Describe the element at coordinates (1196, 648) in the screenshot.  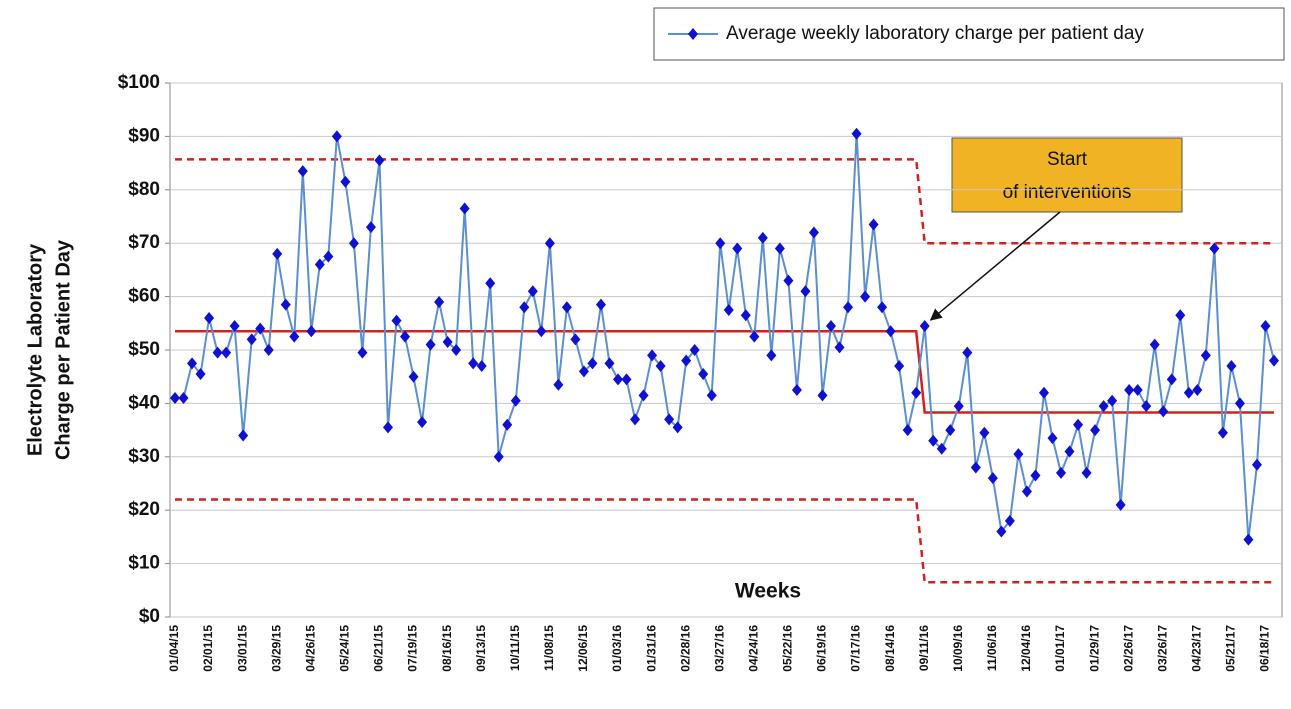
I see `x-tick-group: 04/23/17` at that location.